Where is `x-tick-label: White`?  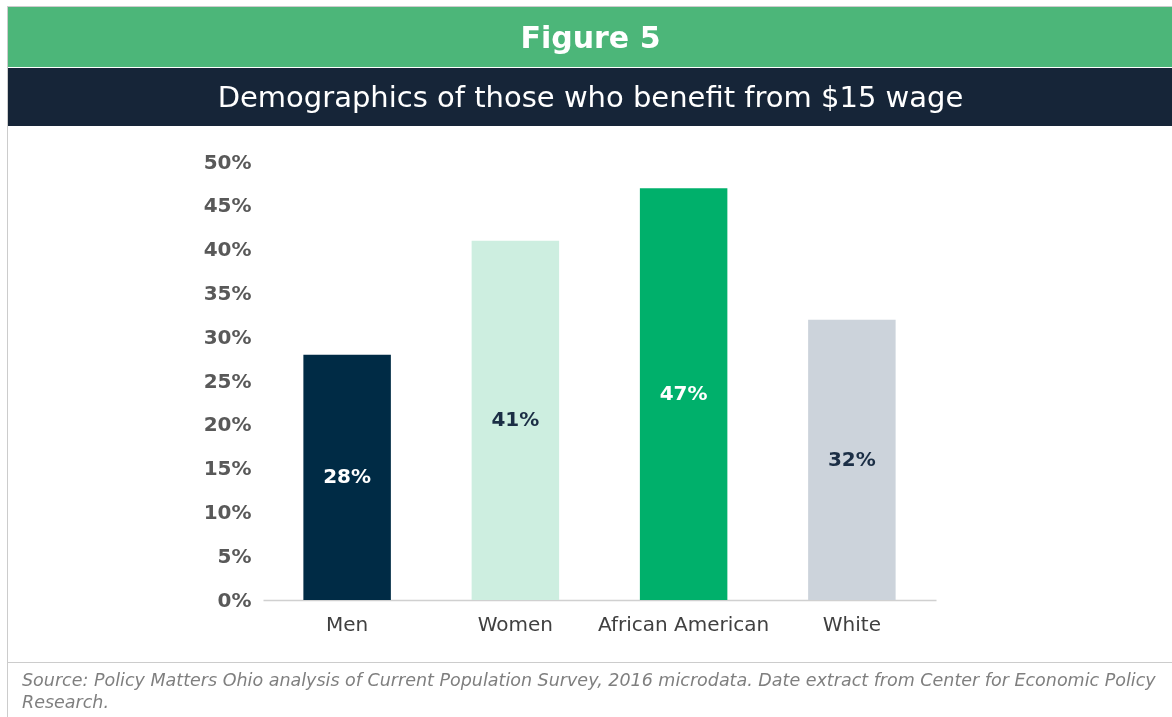 x-tick-label: White is located at coordinates (851, 623).